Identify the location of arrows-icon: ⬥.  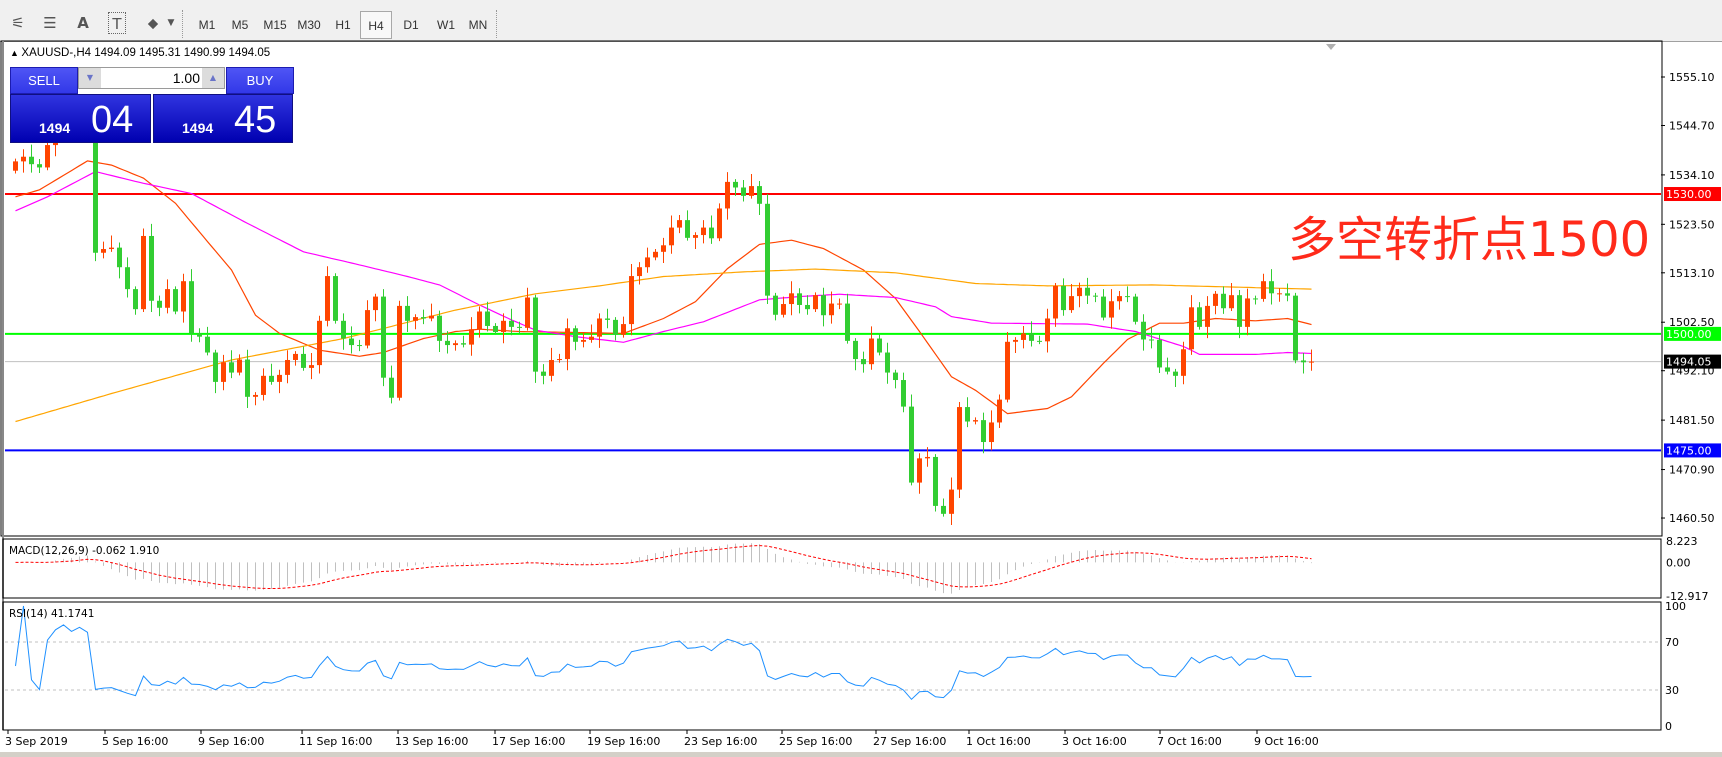
(153, 23).